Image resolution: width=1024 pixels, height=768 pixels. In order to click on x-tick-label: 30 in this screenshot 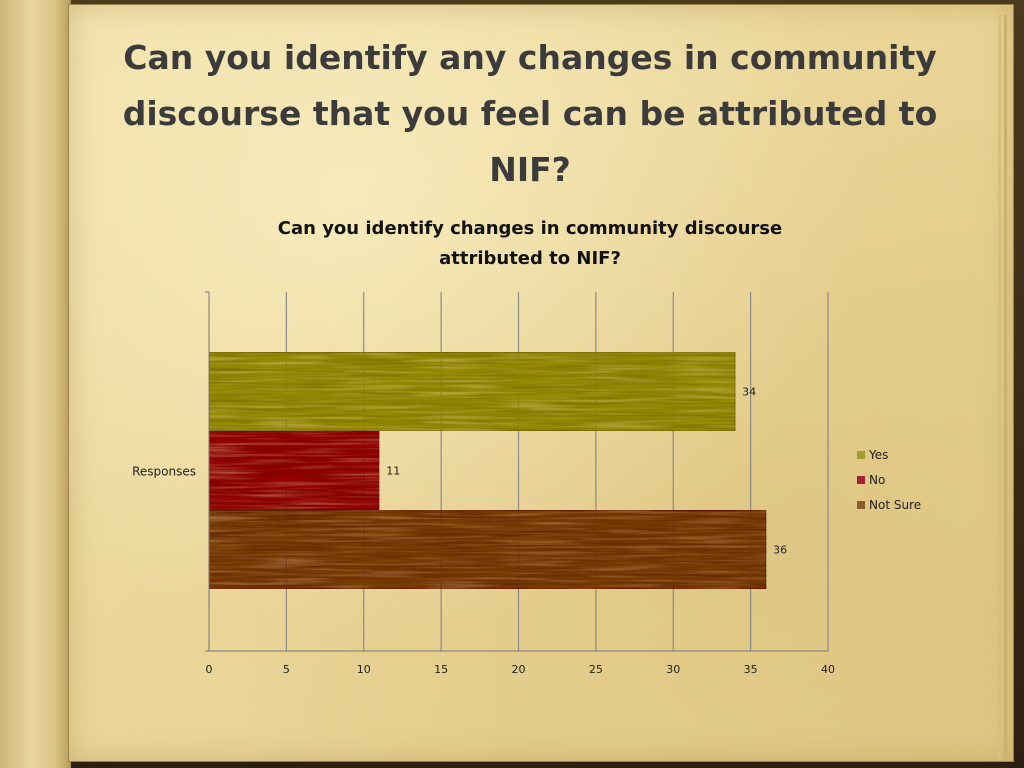, I will do `click(673, 669)`.